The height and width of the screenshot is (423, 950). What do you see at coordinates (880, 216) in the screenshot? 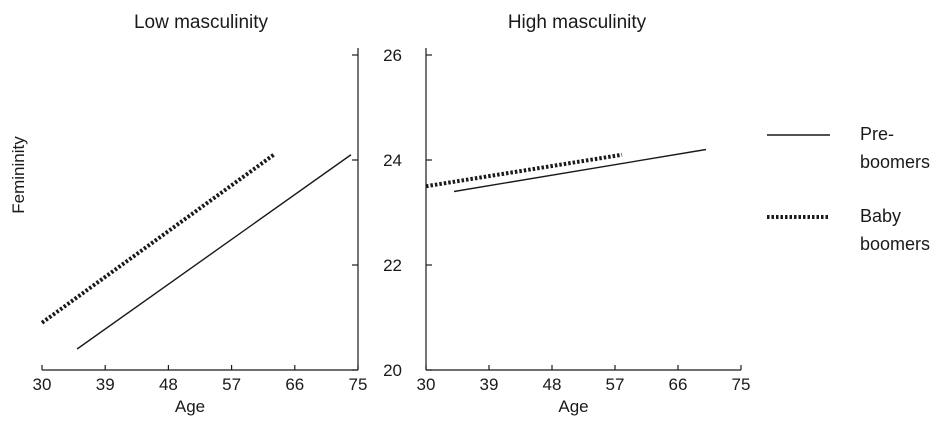
I see `legend-label-line1: Baby` at bounding box center [880, 216].